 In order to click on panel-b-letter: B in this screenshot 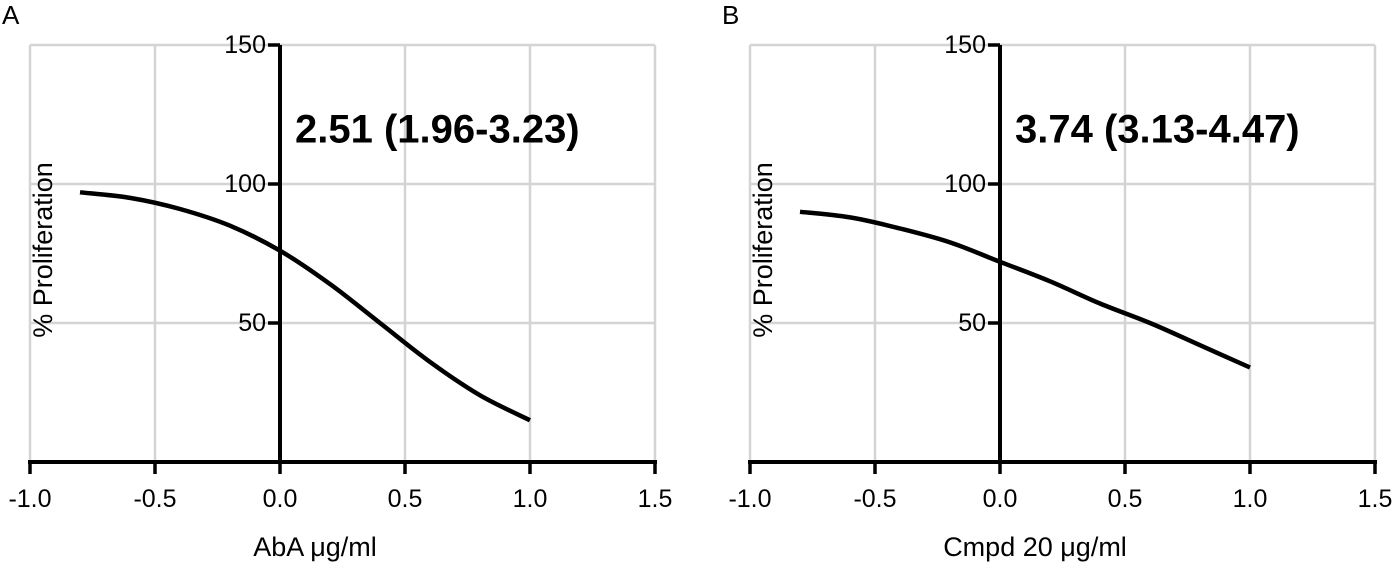, I will do `click(731, 15)`.